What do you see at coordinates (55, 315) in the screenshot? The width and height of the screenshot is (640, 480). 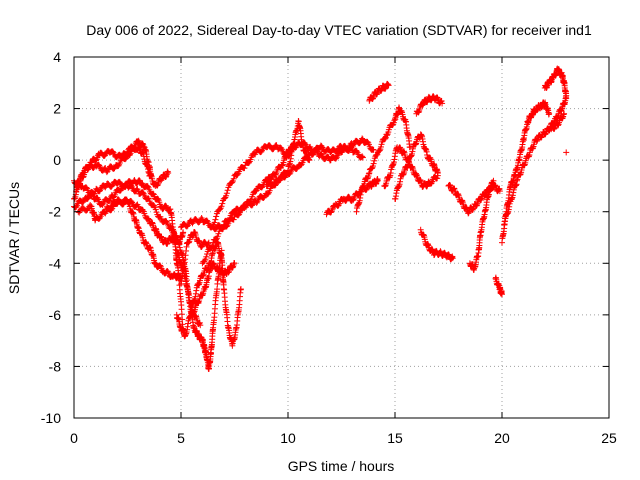 I see `y-tick-label: -6` at bounding box center [55, 315].